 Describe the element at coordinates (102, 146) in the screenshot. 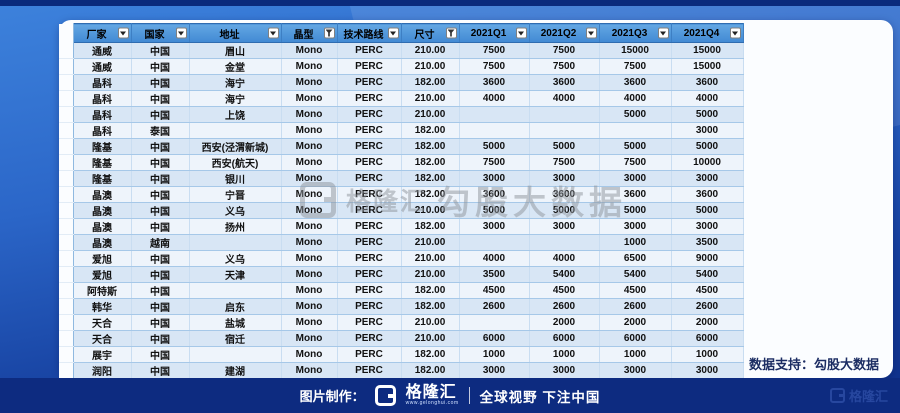

I see `cell-maker: 隆基` at that location.